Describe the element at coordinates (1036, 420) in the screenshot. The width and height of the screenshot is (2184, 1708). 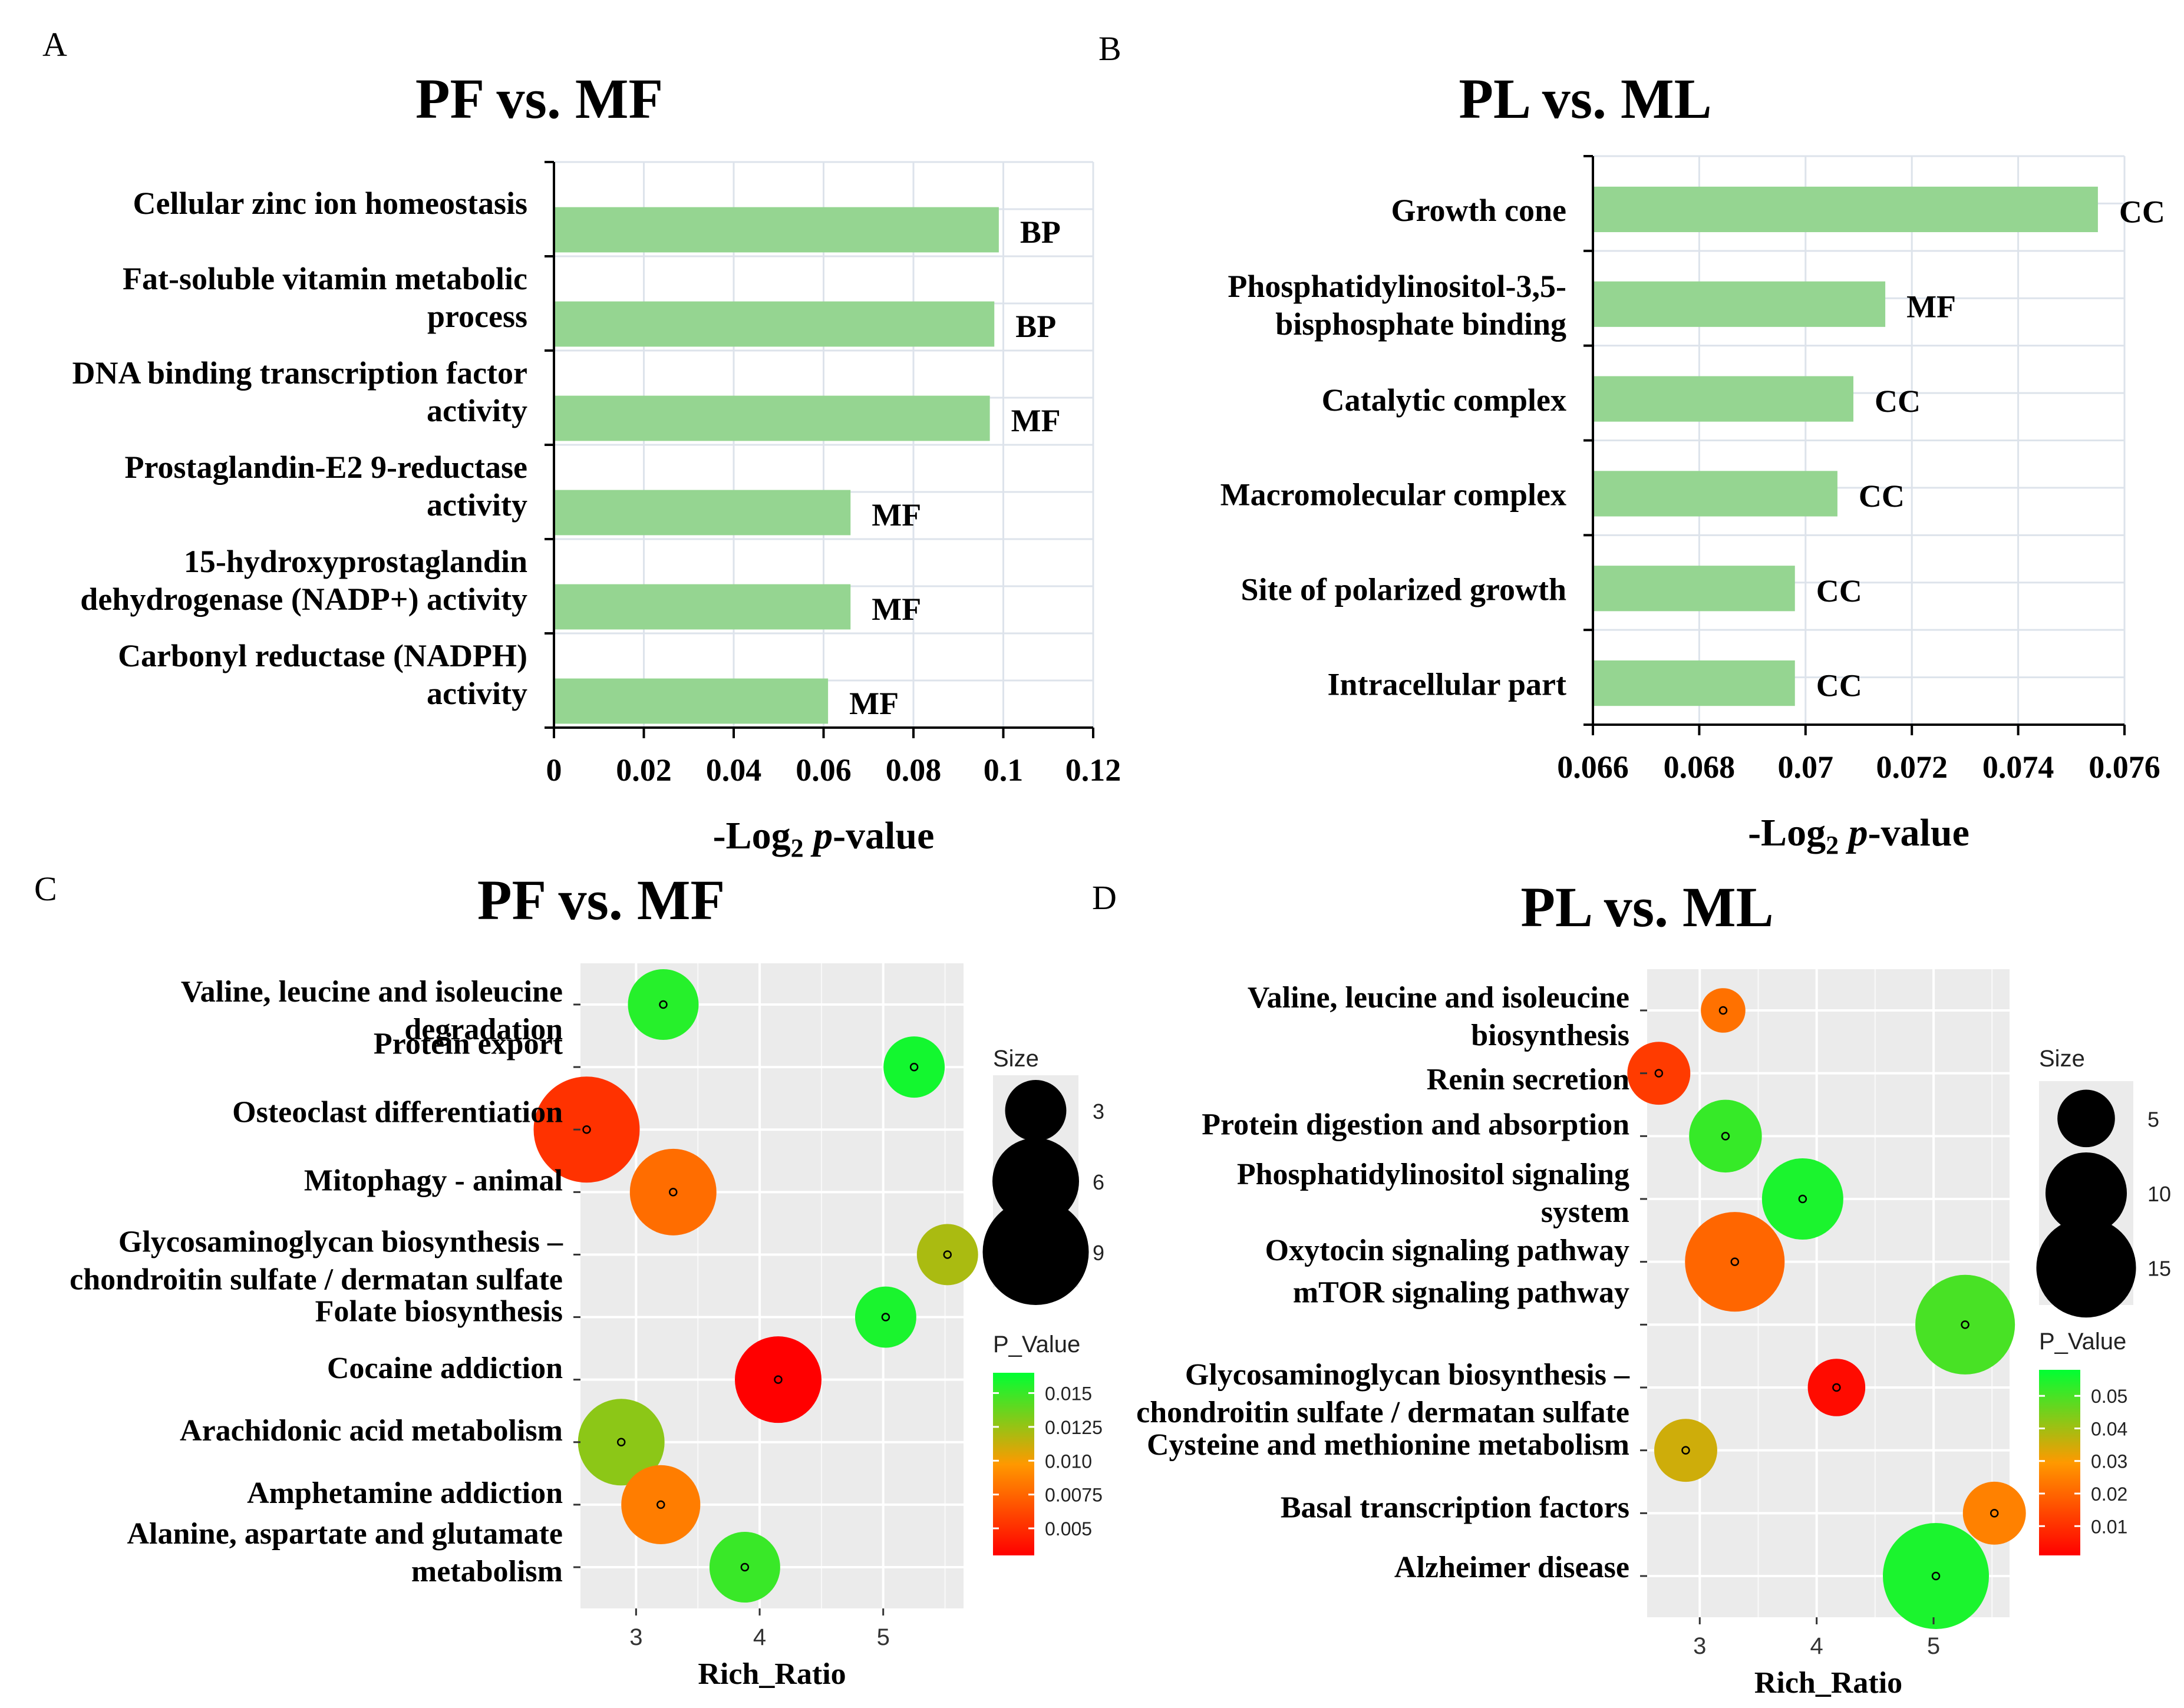
I see `bar-label-3: MF` at that location.